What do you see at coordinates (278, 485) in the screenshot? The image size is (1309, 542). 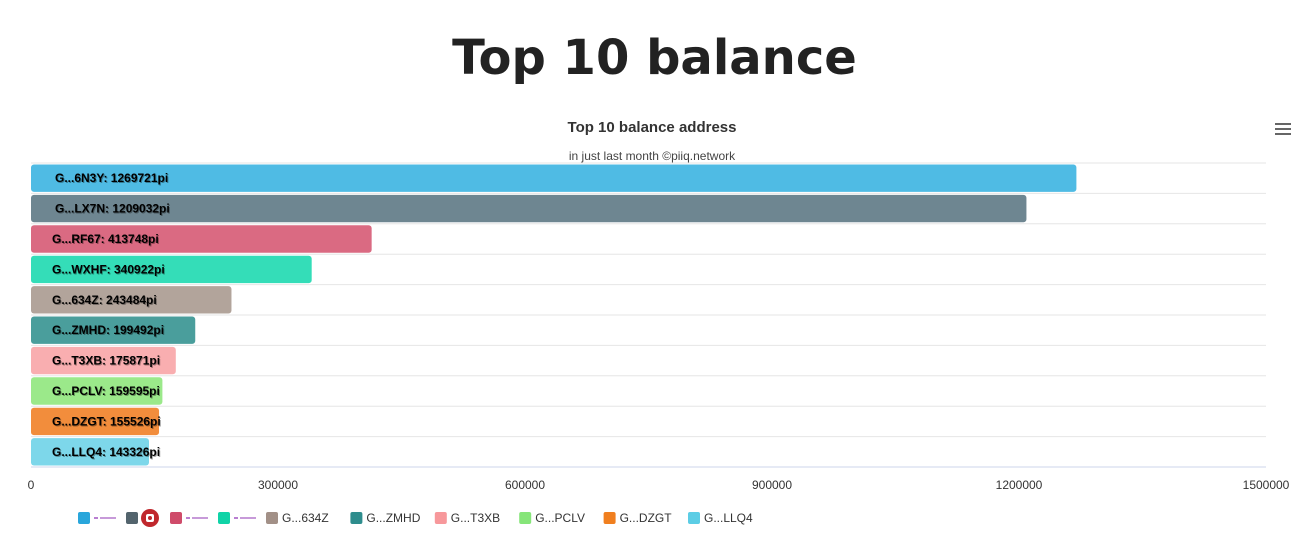 I see `x-tick-label: 300000` at bounding box center [278, 485].